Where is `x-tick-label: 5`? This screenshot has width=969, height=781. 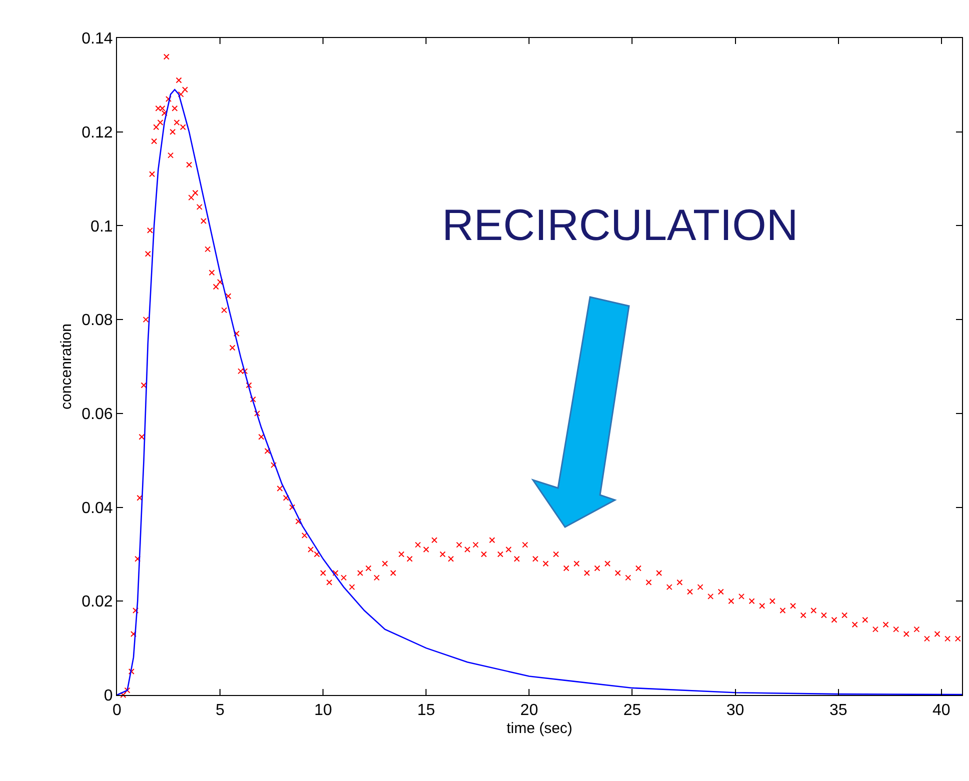
x-tick-label: 5 is located at coordinates (220, 711).